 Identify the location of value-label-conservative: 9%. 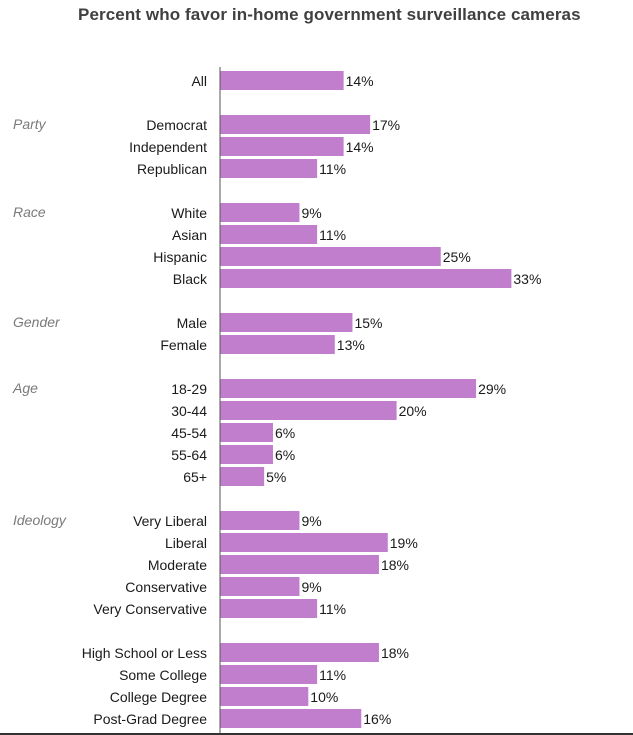
(311, 587).